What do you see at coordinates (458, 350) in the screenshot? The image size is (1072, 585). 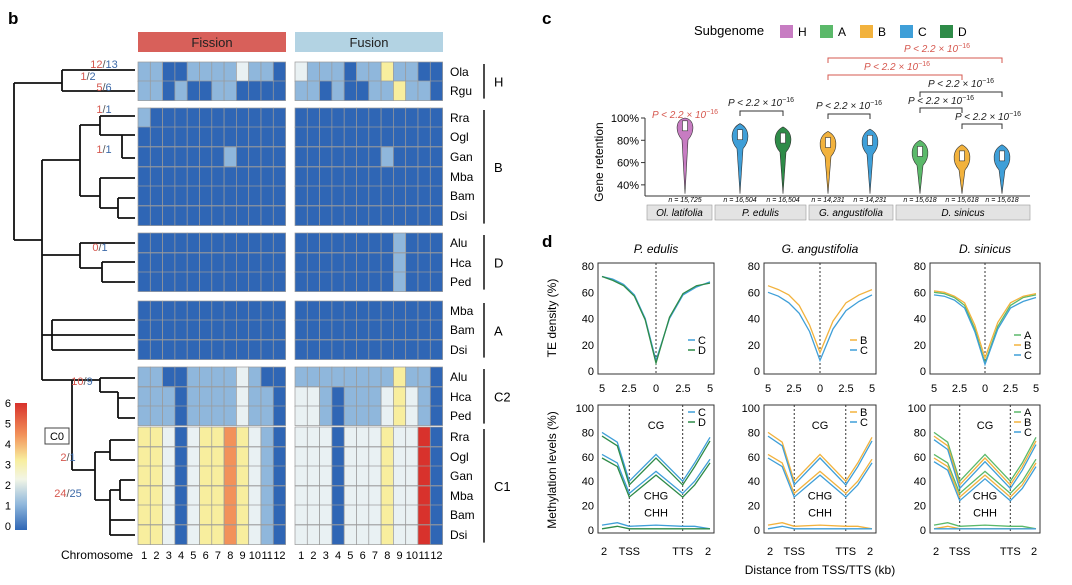 I see `species-label: Dsi` at bounding box center [458, 350].